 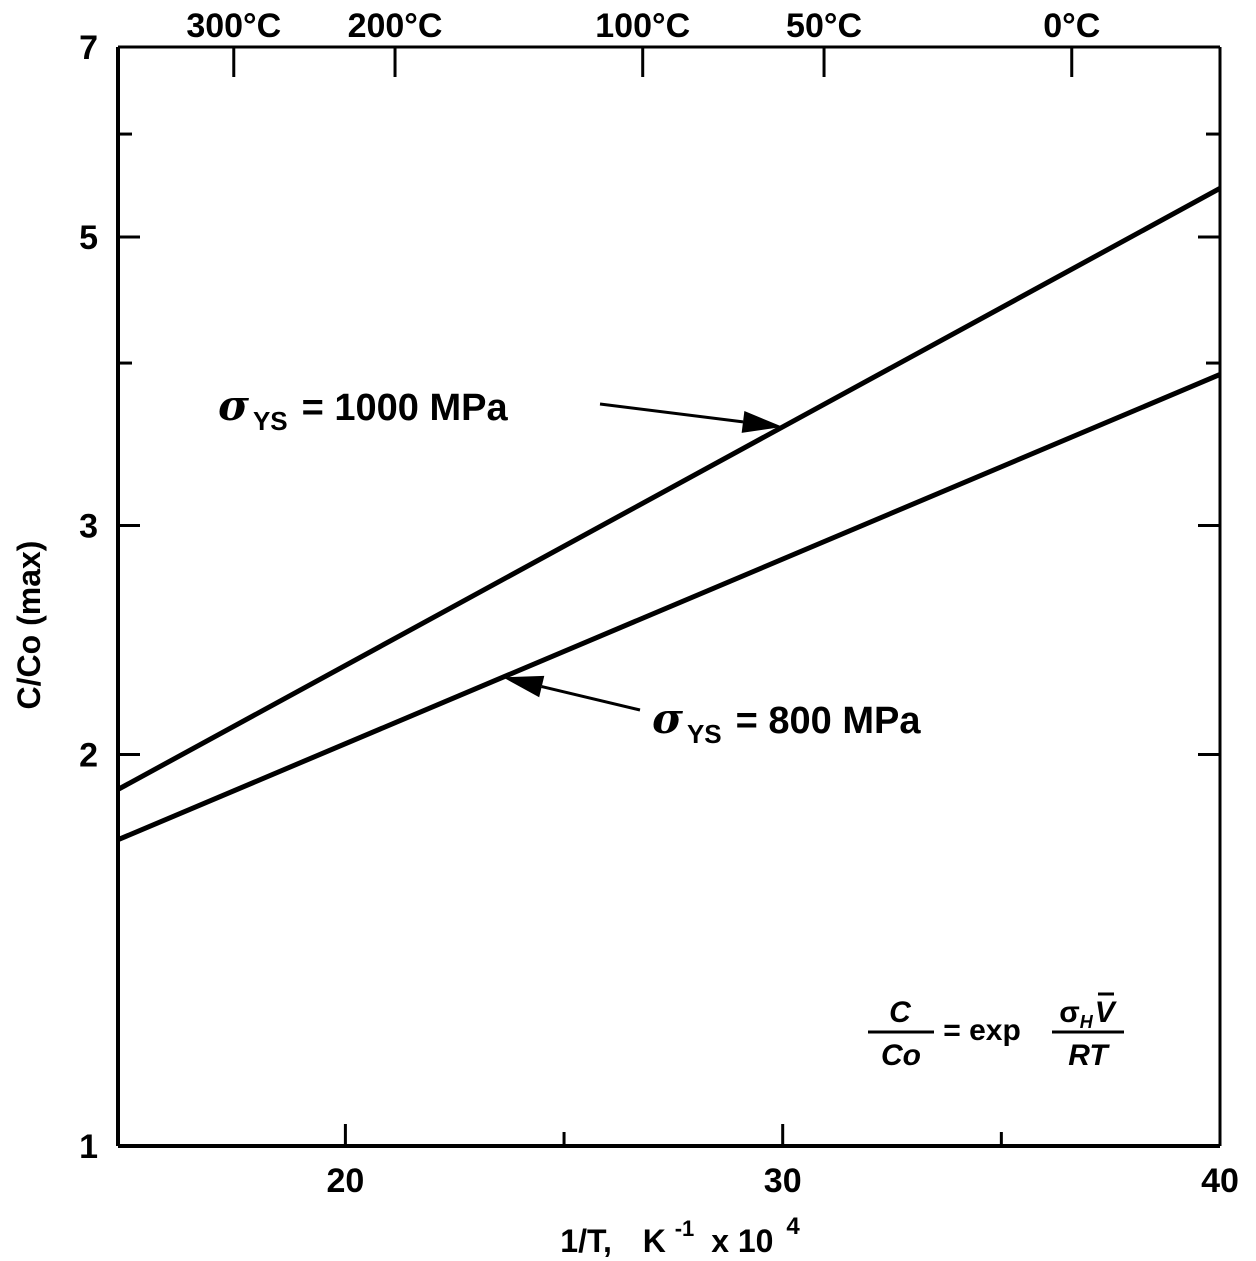 I want to click on x-axis-title-unit: K, so click(x=654, y=1241).